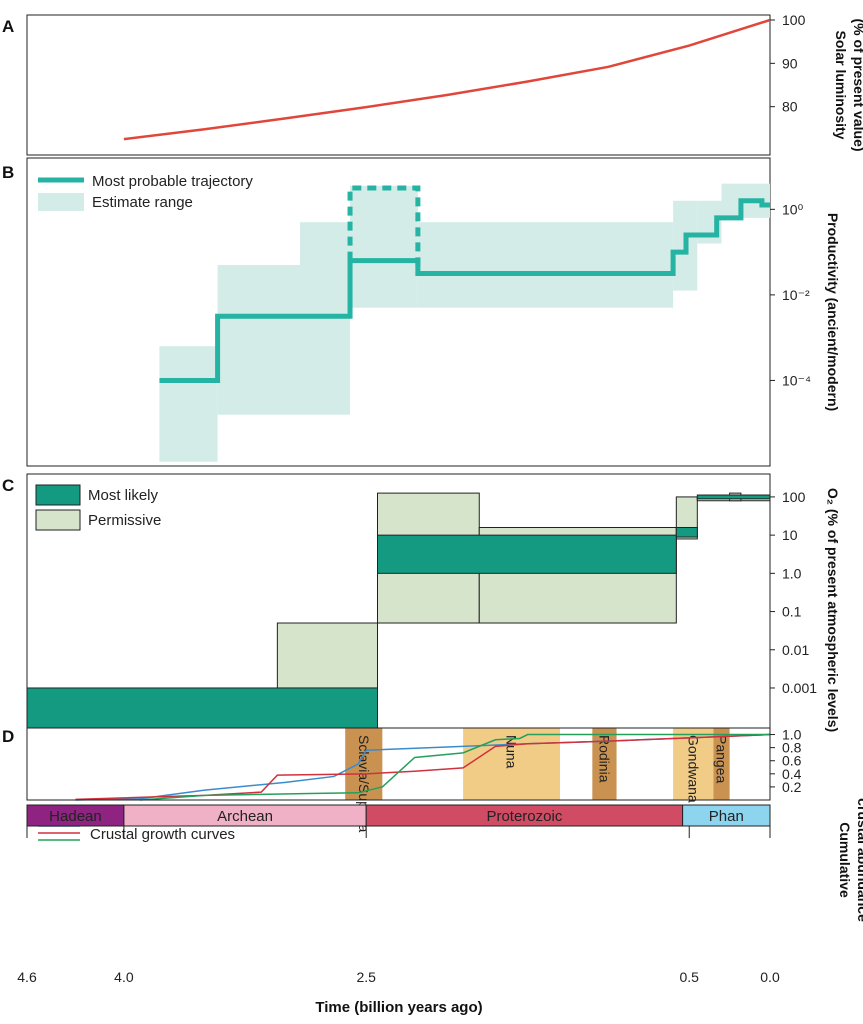  I want to click on panel-d-frame, so click(398, 764).